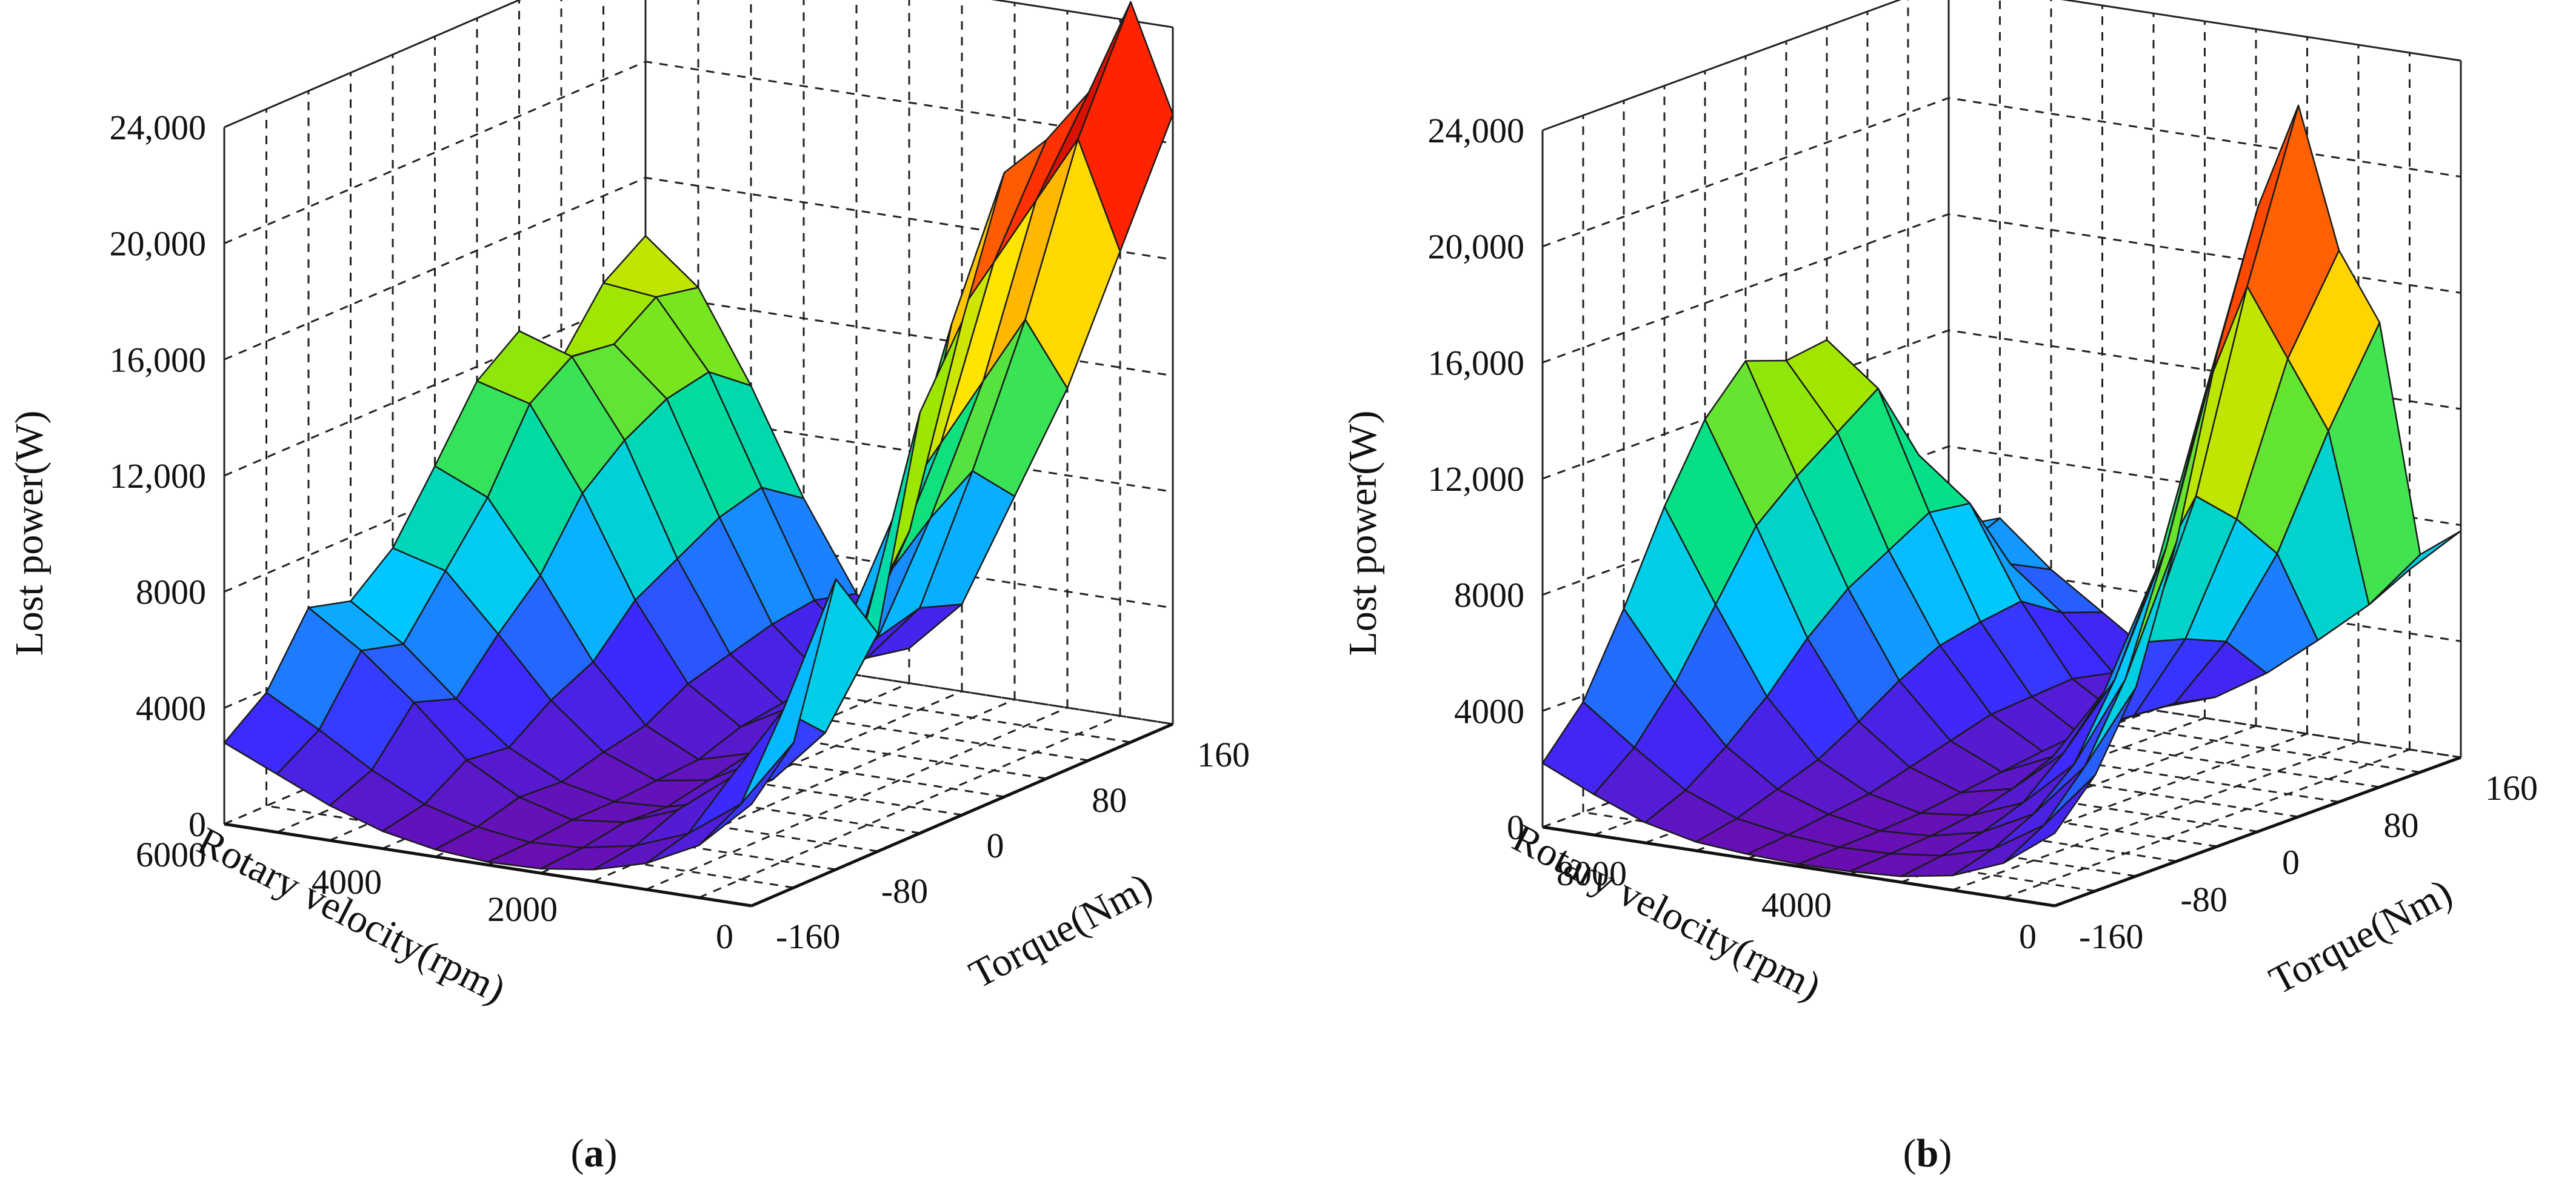  What do you see at coordinates (594, 1153) in the screenshot?
I see `panel-label: (a)` at bounding box center [594, 1153].